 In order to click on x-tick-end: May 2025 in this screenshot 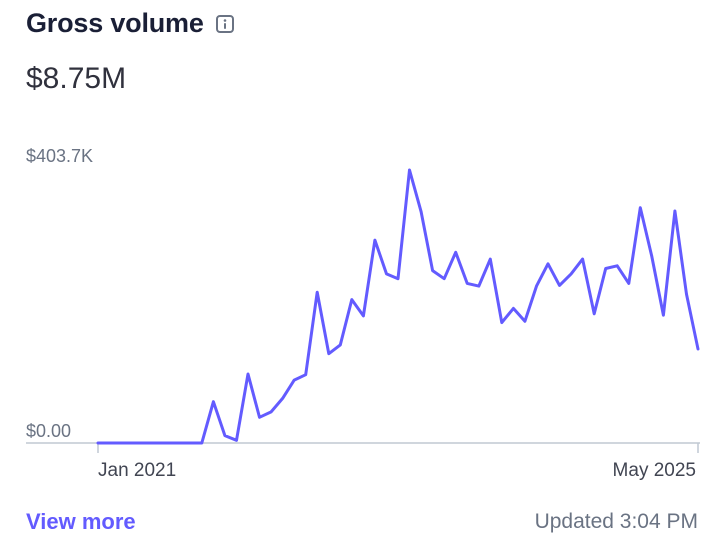, I will do `click(654, 470)`.